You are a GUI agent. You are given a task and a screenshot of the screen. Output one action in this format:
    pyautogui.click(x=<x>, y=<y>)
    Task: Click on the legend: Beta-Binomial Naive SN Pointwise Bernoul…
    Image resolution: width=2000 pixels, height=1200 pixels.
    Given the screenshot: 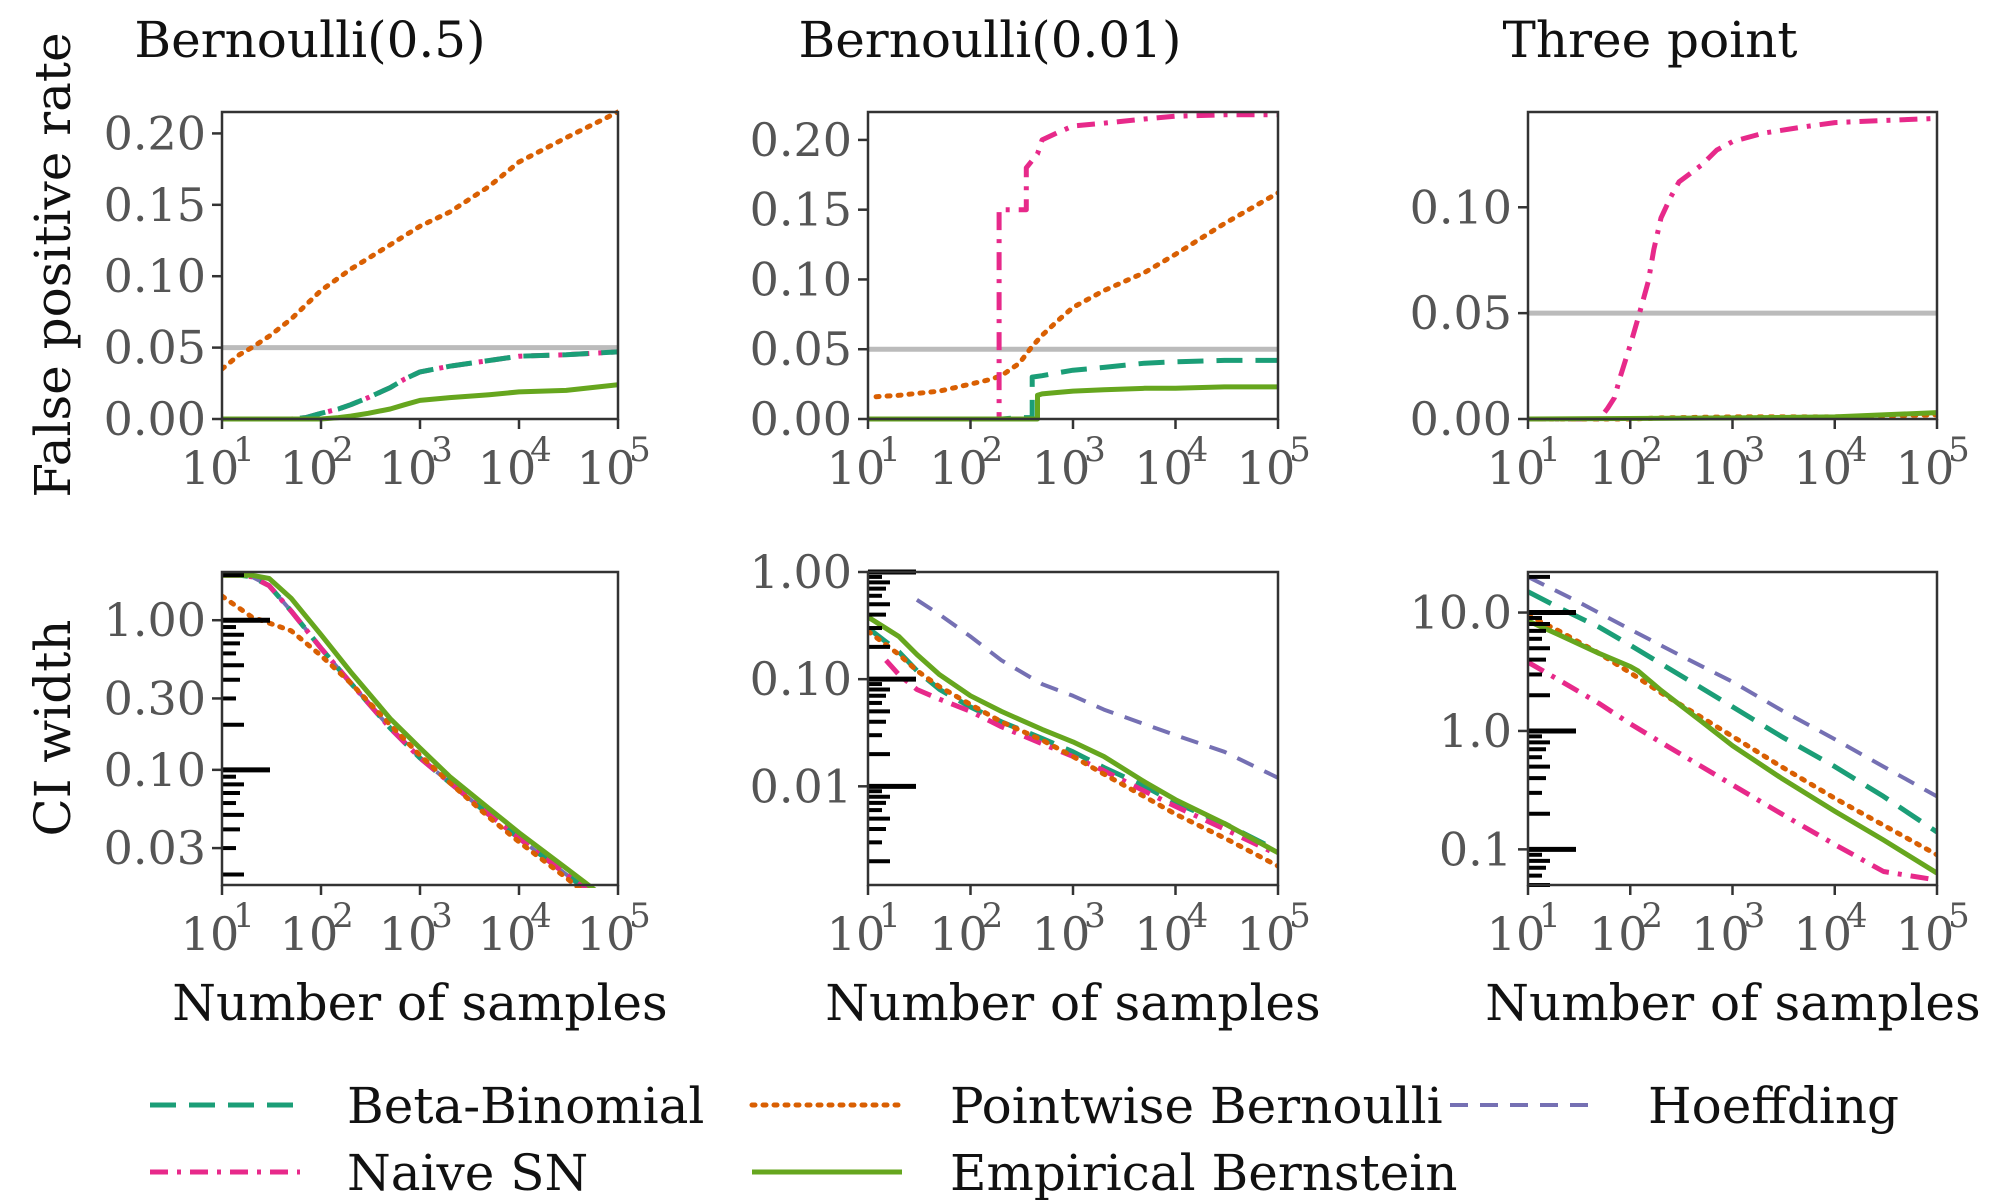 What is the action you would take?
    pyautogui.click(x=1024, y=1138)
    